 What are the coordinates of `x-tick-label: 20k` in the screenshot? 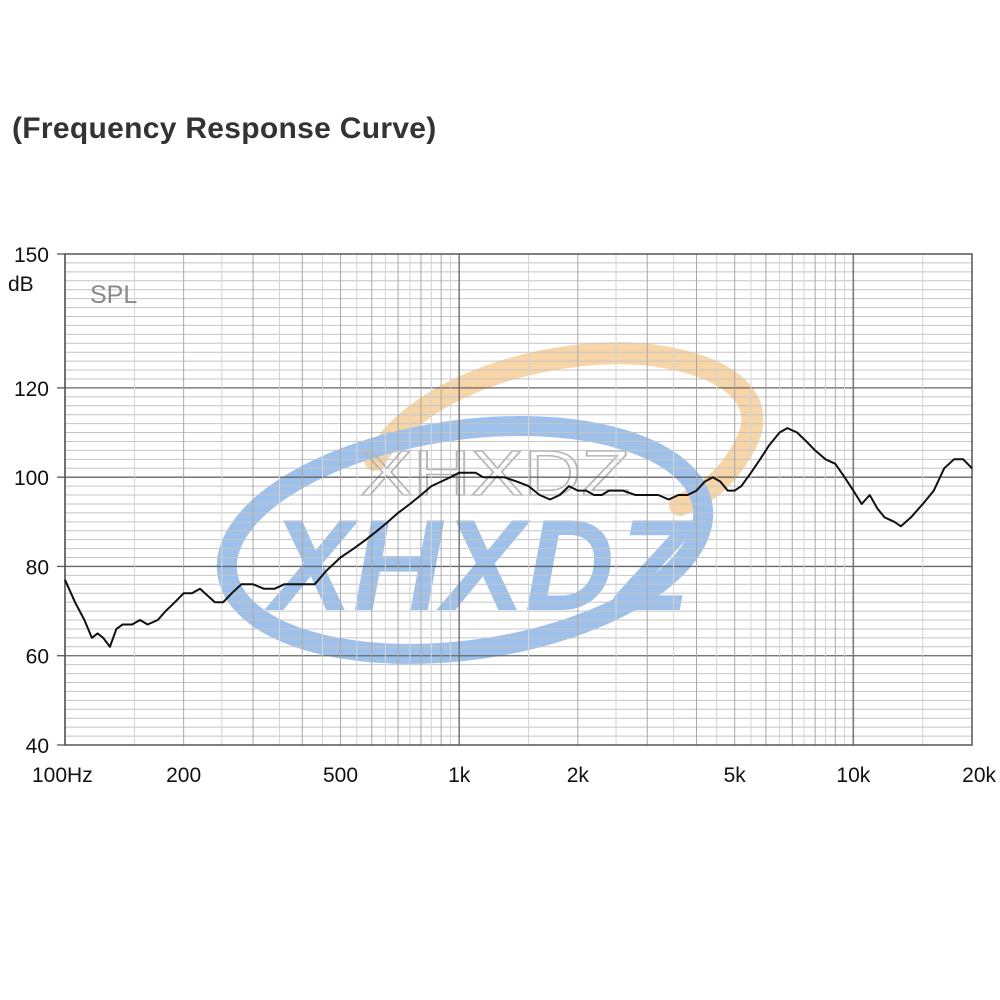 It's located at (979, 775).